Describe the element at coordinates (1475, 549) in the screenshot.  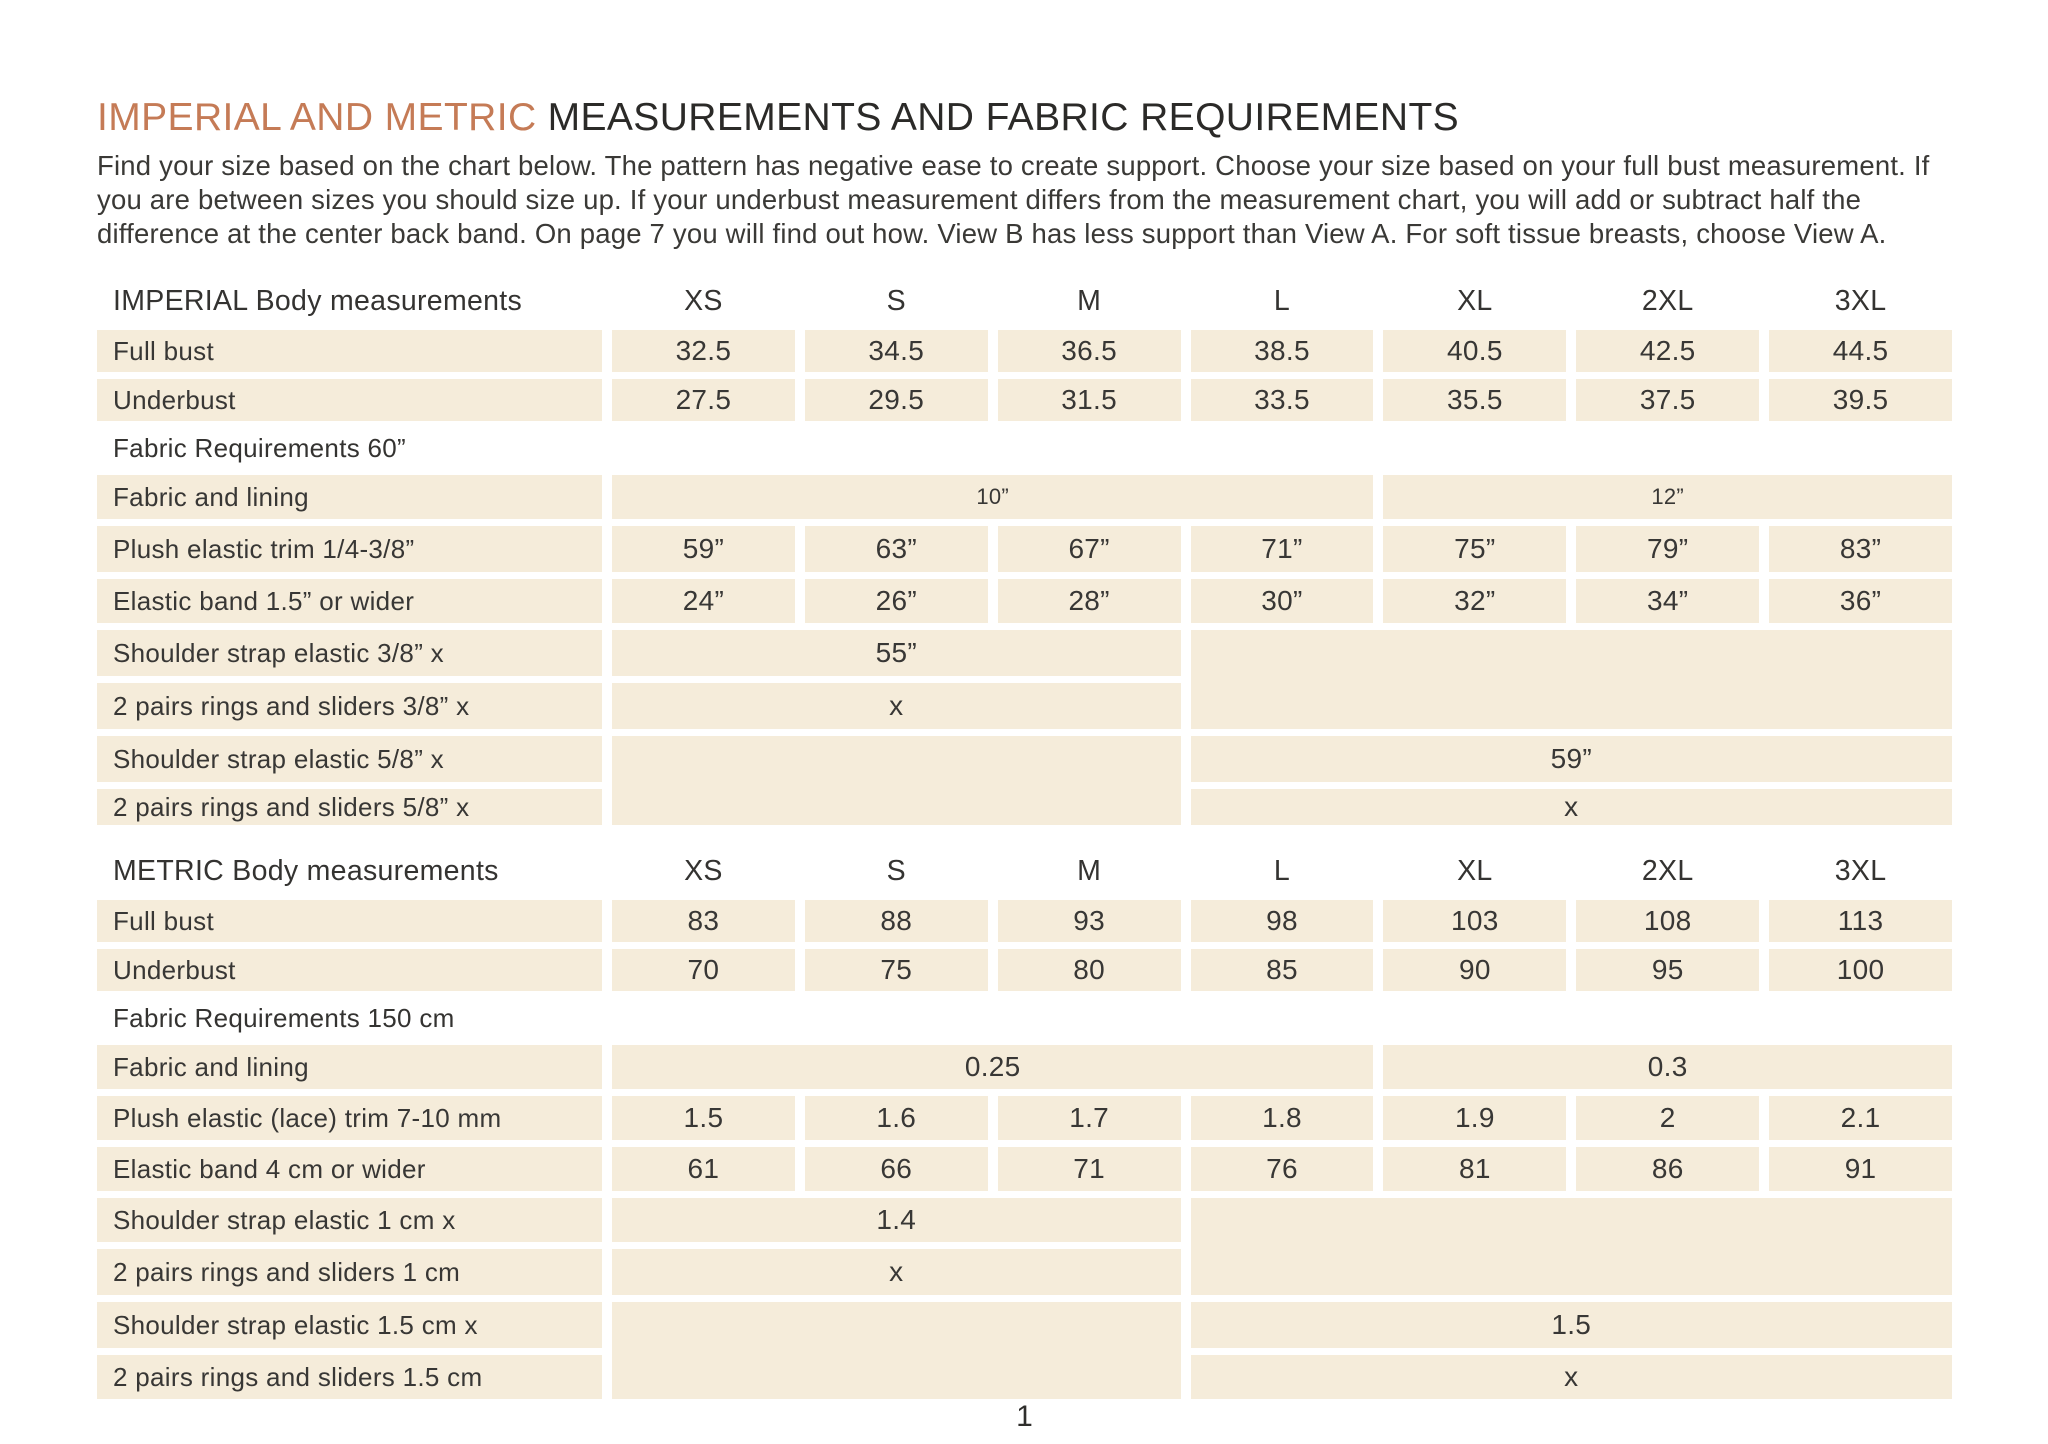
I see `cell-value: 75”` at that location.